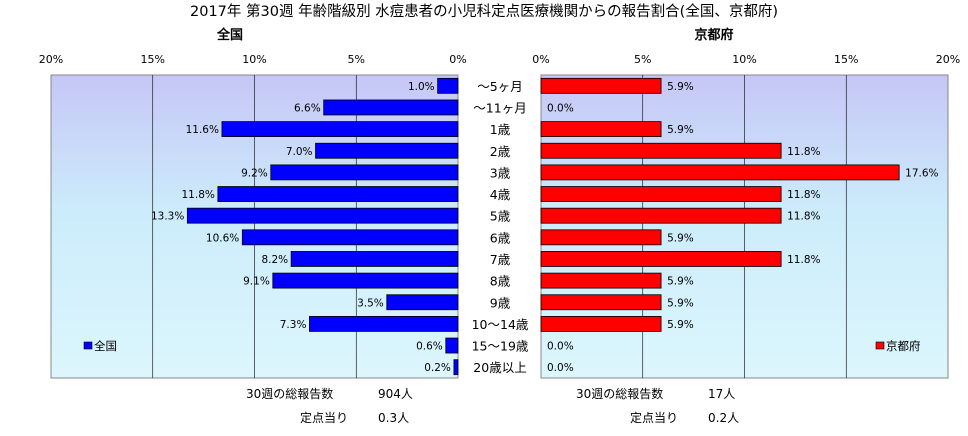  What do you see at coordinates (153, 59) in the screenshot?
I see `x-tick-label-national: 15%` at bounding box center [153, 59].